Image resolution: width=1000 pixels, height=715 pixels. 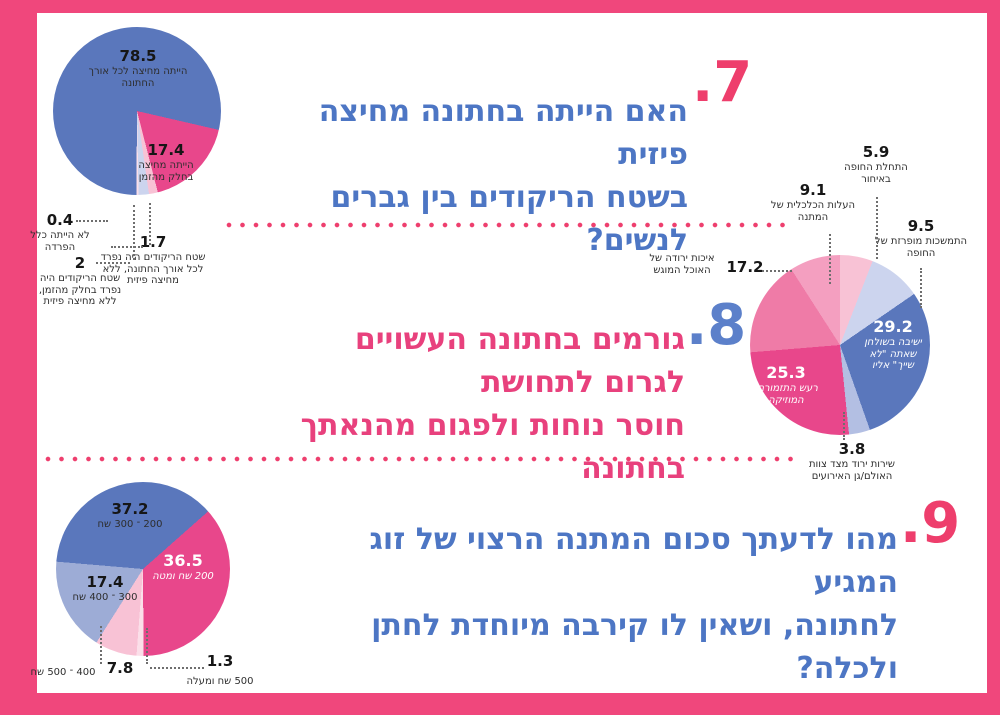 What do you see at coordinates (509, 219) in the screenshot?
I see `question-7-line2: בשטח הריקודים בין גברים לנשים?` at bounding box center [509, 219].